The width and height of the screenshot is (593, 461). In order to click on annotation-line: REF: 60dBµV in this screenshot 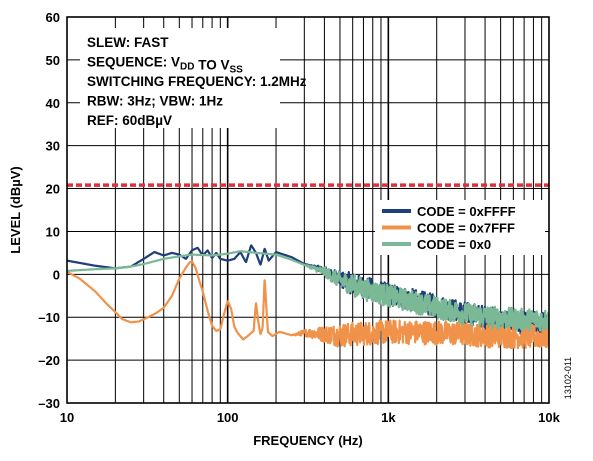, I will do `click(129, 120)`.